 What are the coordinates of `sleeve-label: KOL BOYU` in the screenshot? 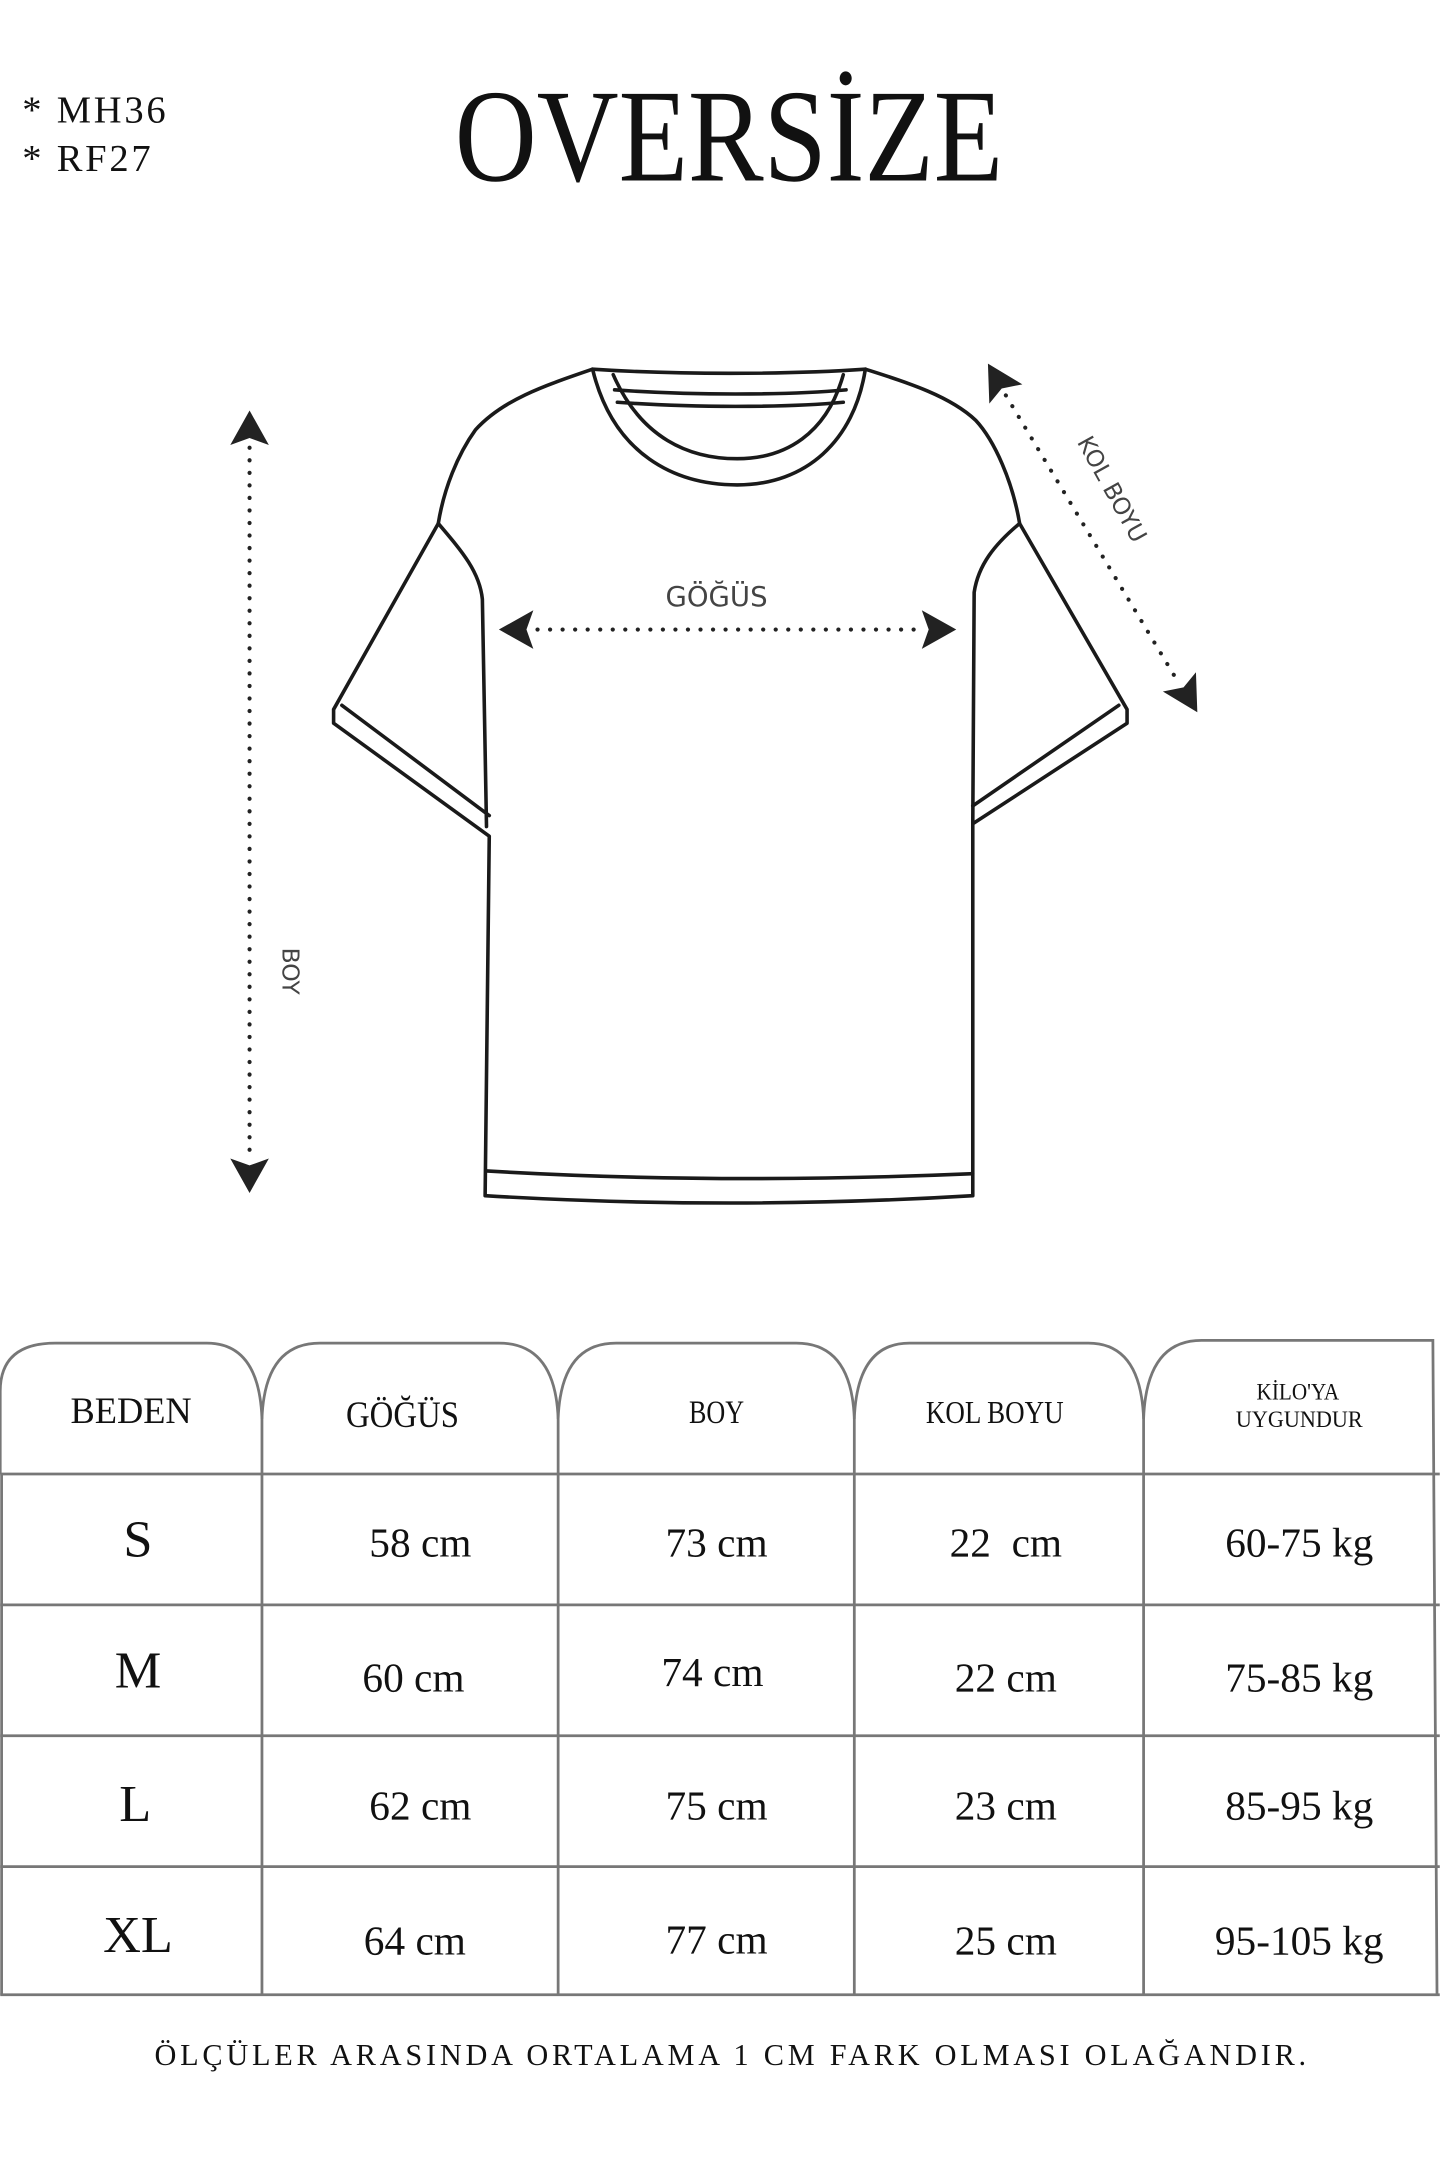 It's located at (1111, 489).